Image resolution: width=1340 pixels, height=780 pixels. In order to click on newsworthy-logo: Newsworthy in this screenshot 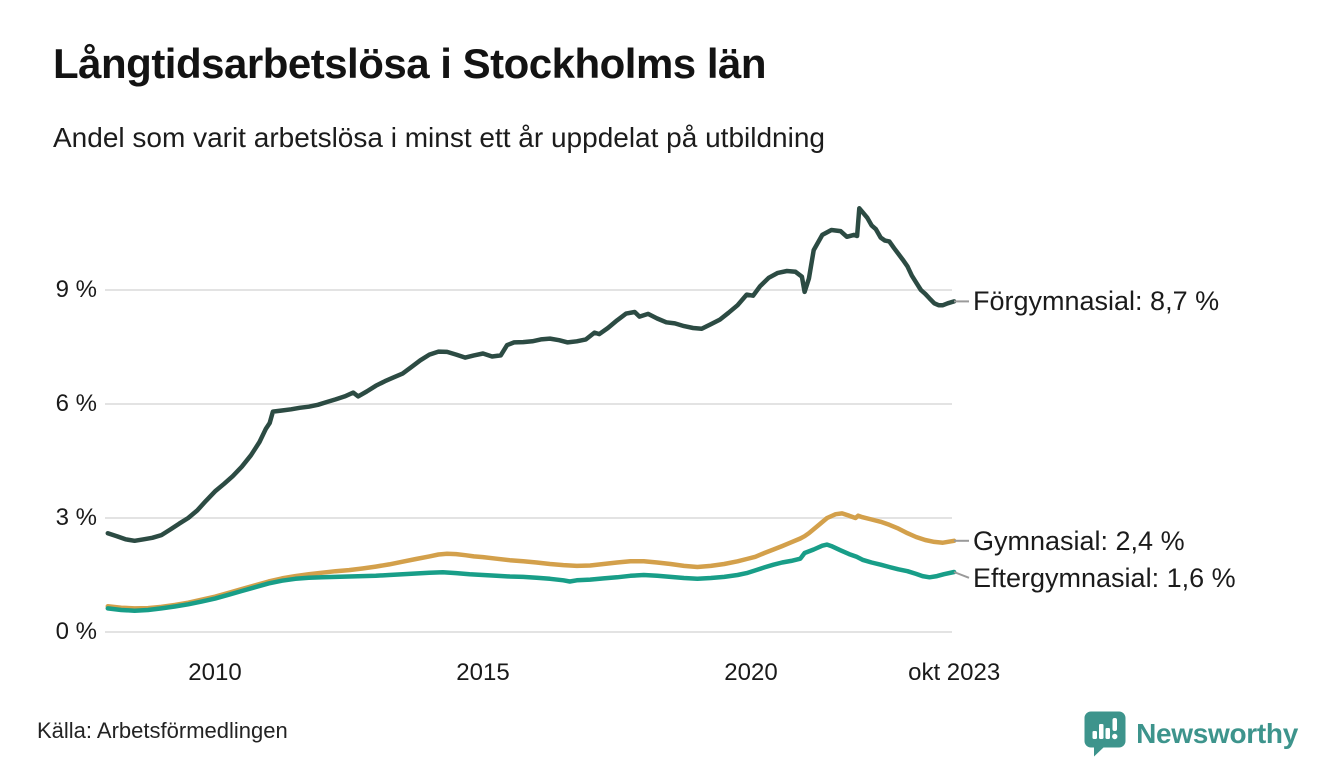, I will do `click(1190, 733)`.